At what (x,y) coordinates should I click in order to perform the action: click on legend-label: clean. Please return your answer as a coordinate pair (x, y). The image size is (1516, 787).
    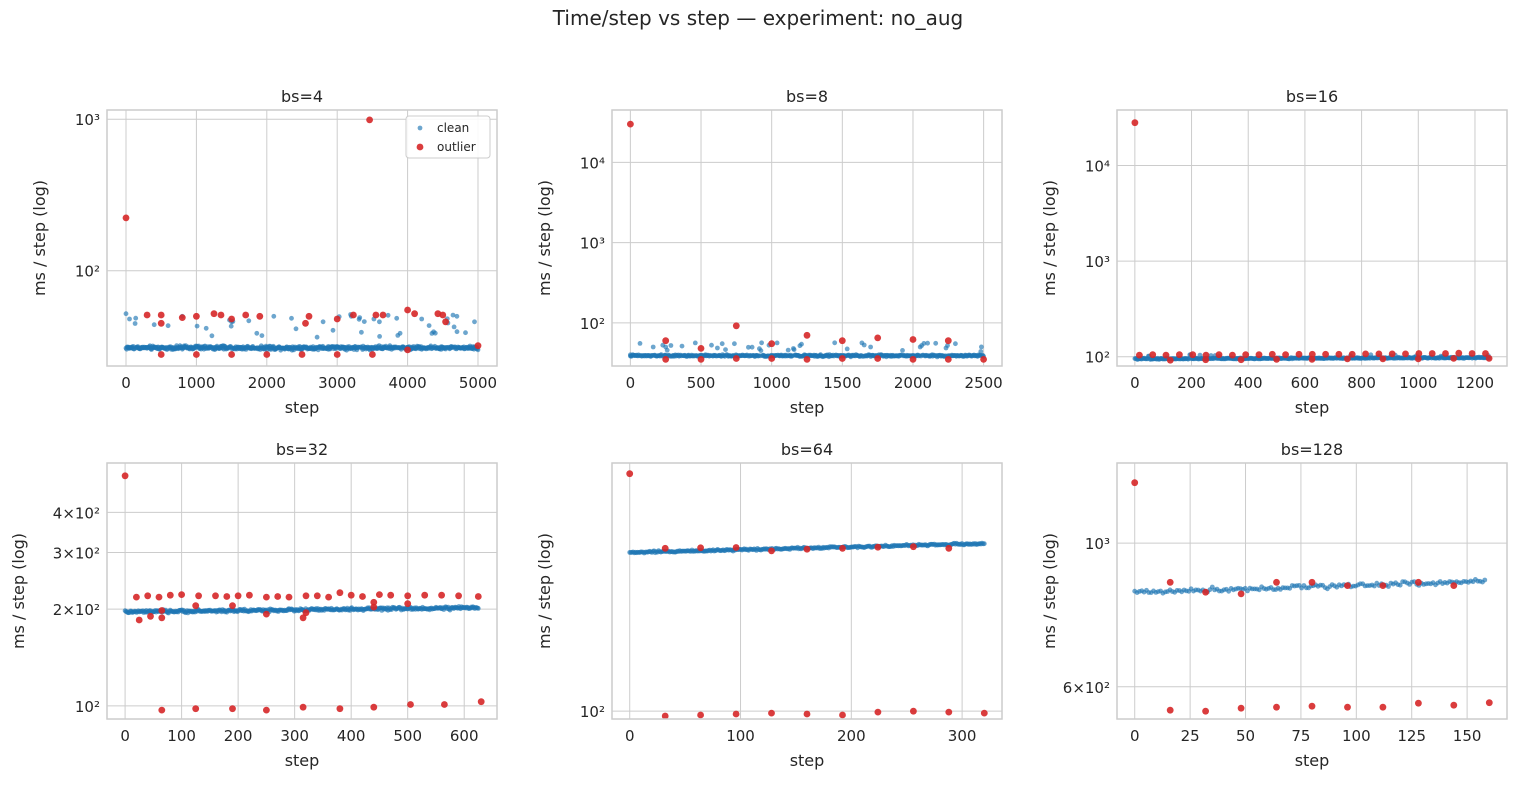
    Looking at the image, I should click on (453, 128).